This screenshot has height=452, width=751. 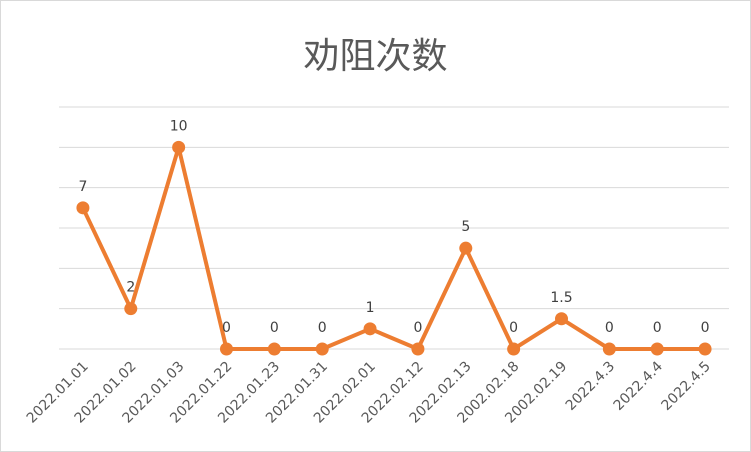 What do you see at coordinates (561, 298) in the screenshot?
I see `data-label: 1.5` at bounding box center [561, 298].